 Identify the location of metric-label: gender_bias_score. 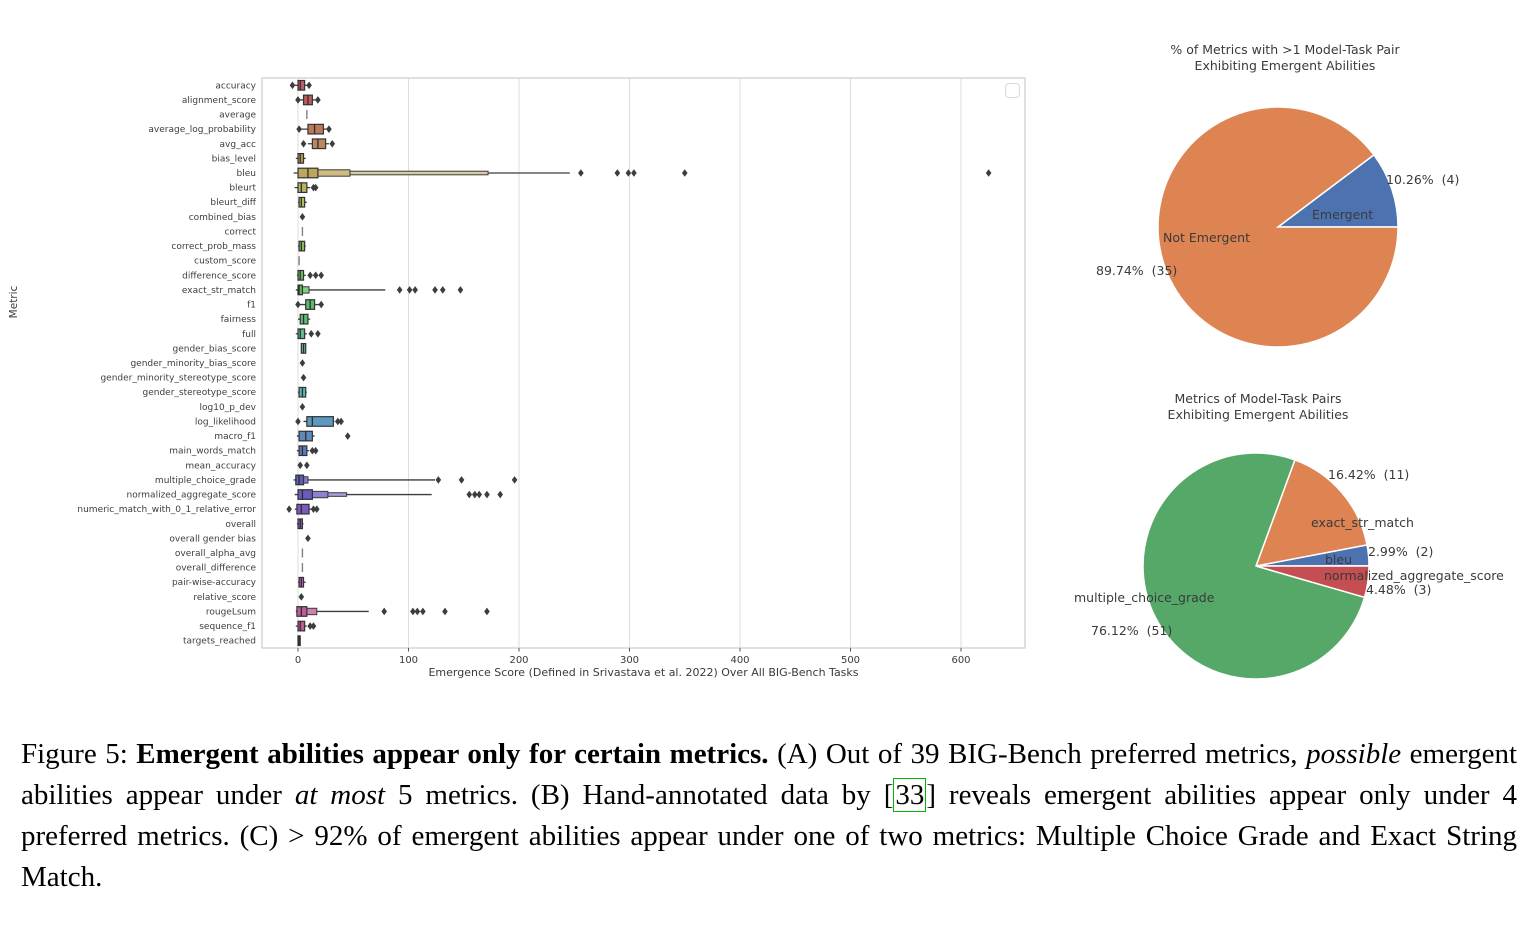
(214, 349).